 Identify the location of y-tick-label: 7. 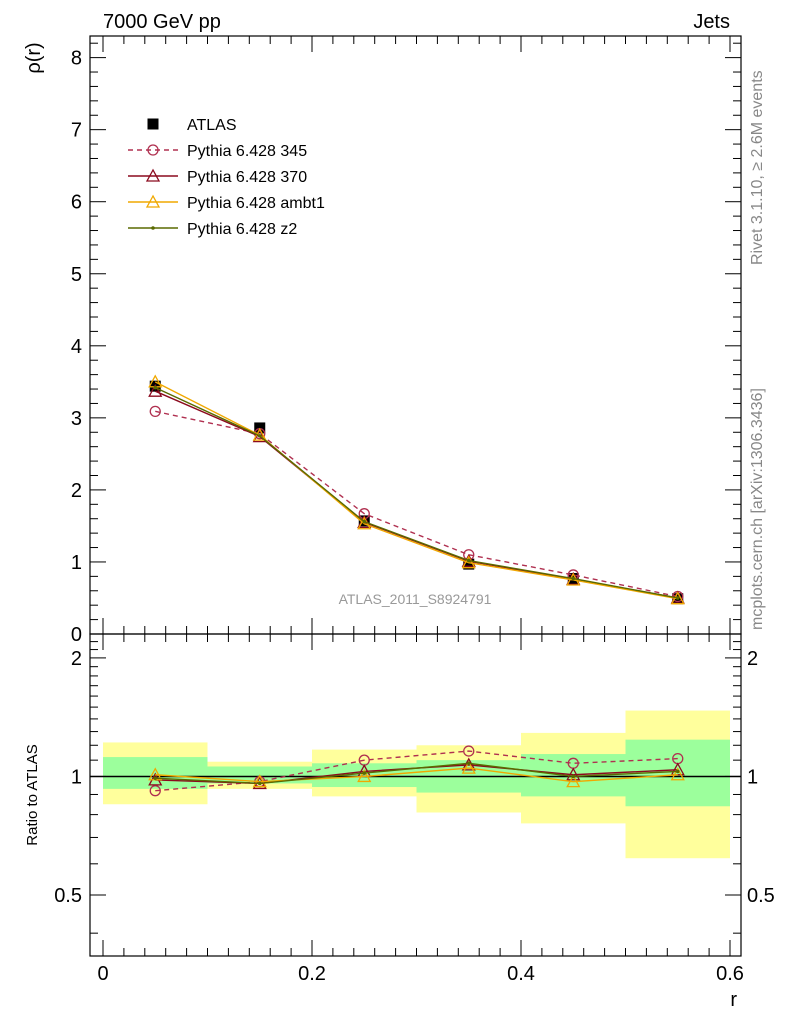
(76, 131).